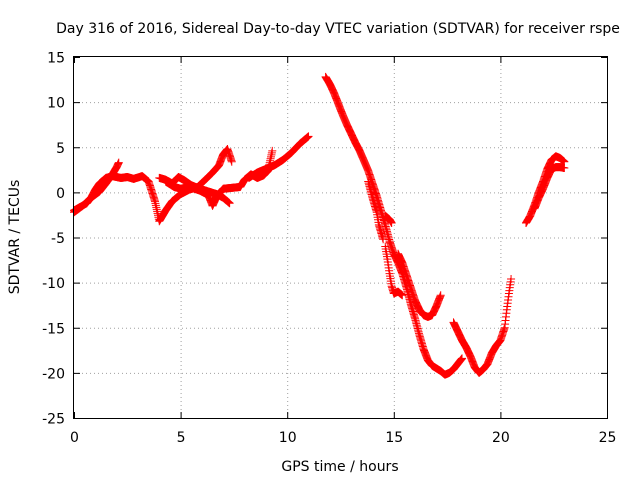  What do you see at coordinates (608, 438) in the screenshot?
I see `x-tick-label: 25` at bounding box center [608, 438].